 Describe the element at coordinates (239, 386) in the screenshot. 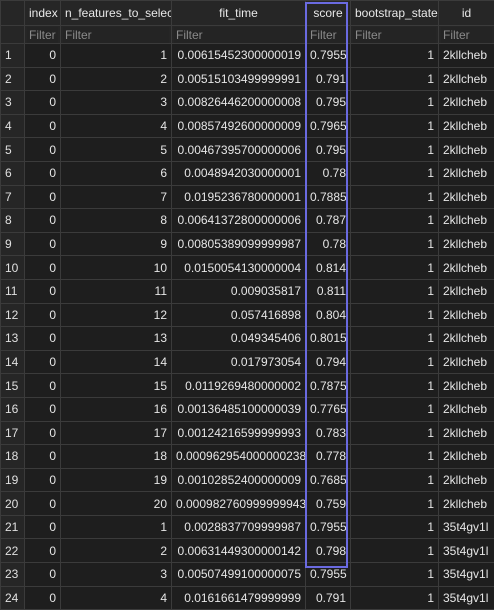

I see `cell-fit-time: 0.0119269480000002` at that location.